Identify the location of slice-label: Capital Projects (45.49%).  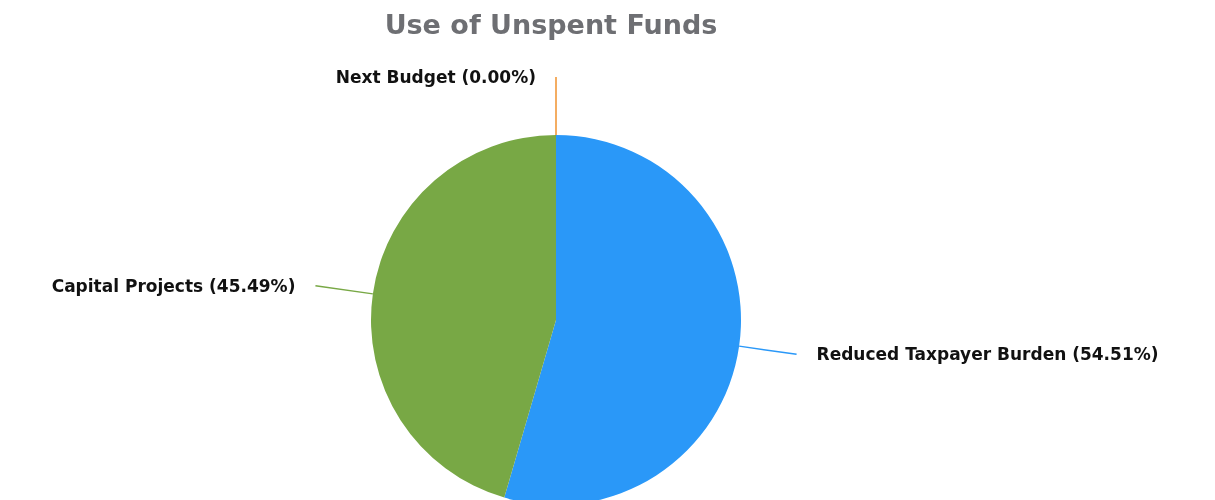
(173, 285).